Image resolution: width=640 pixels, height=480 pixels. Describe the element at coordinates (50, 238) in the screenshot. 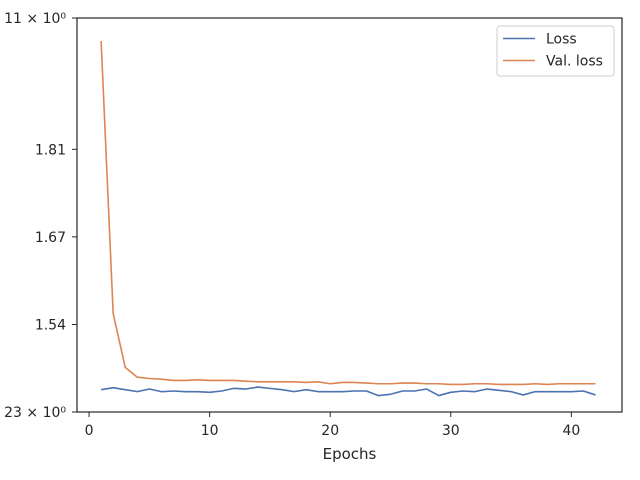

I see `y-tick-label: 1.67` at that location.